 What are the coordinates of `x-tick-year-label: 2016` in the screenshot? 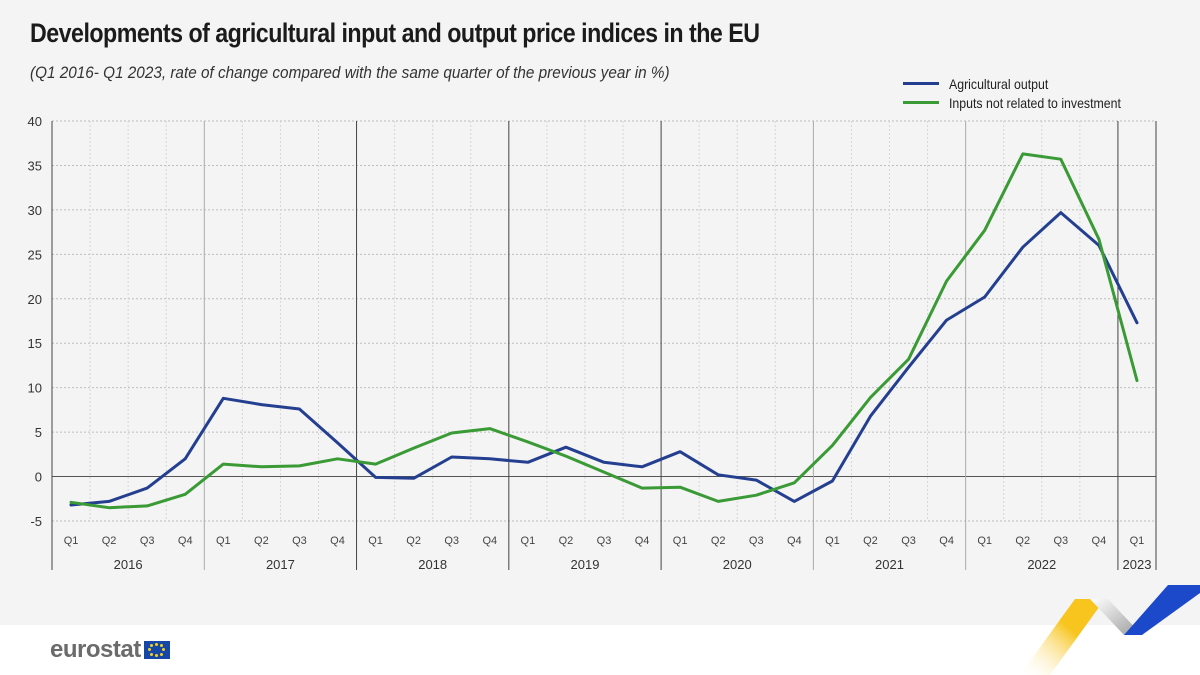 It's located at (128, 564).